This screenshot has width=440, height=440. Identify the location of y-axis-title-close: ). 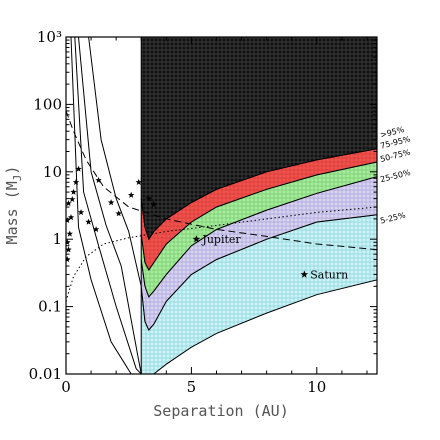
(12, 170).